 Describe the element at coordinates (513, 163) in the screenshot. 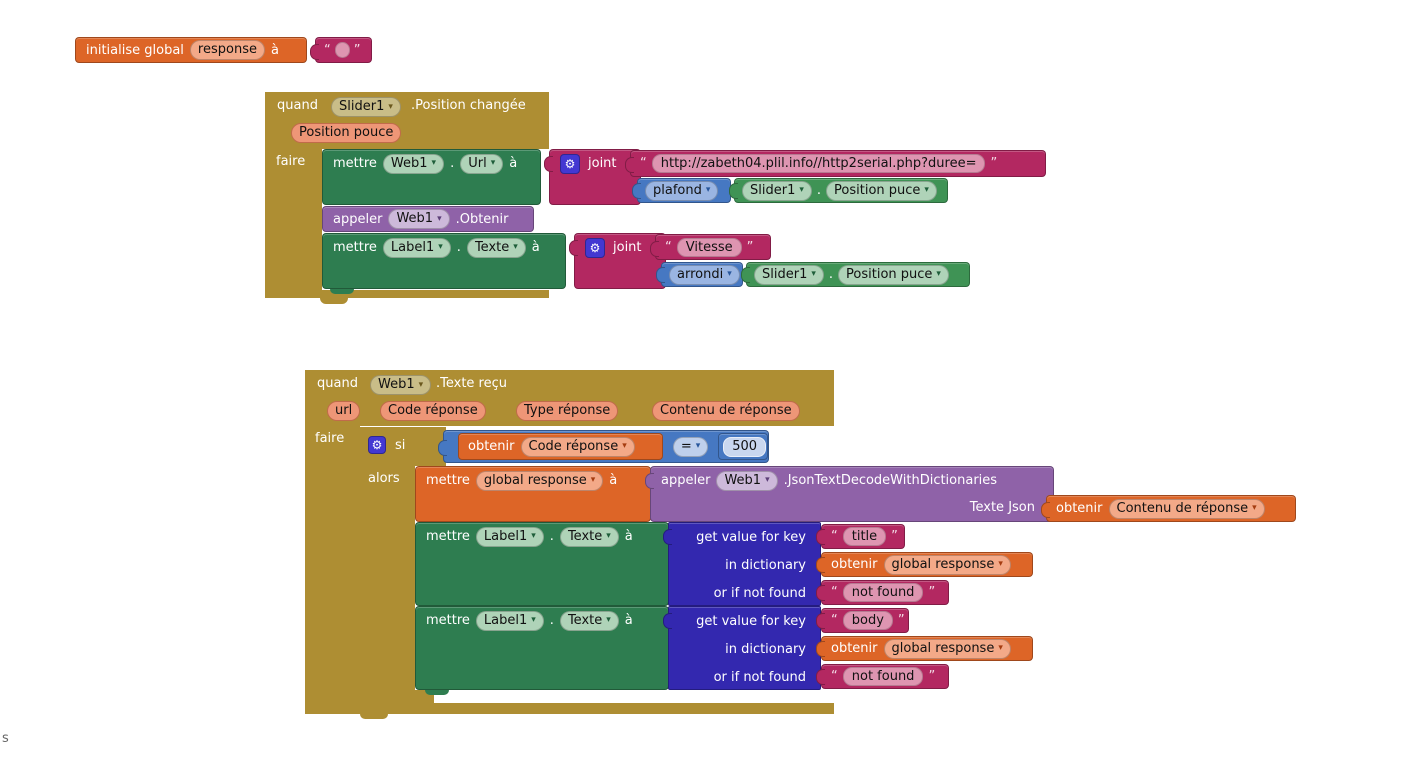

I see `to-label: à` at that location.